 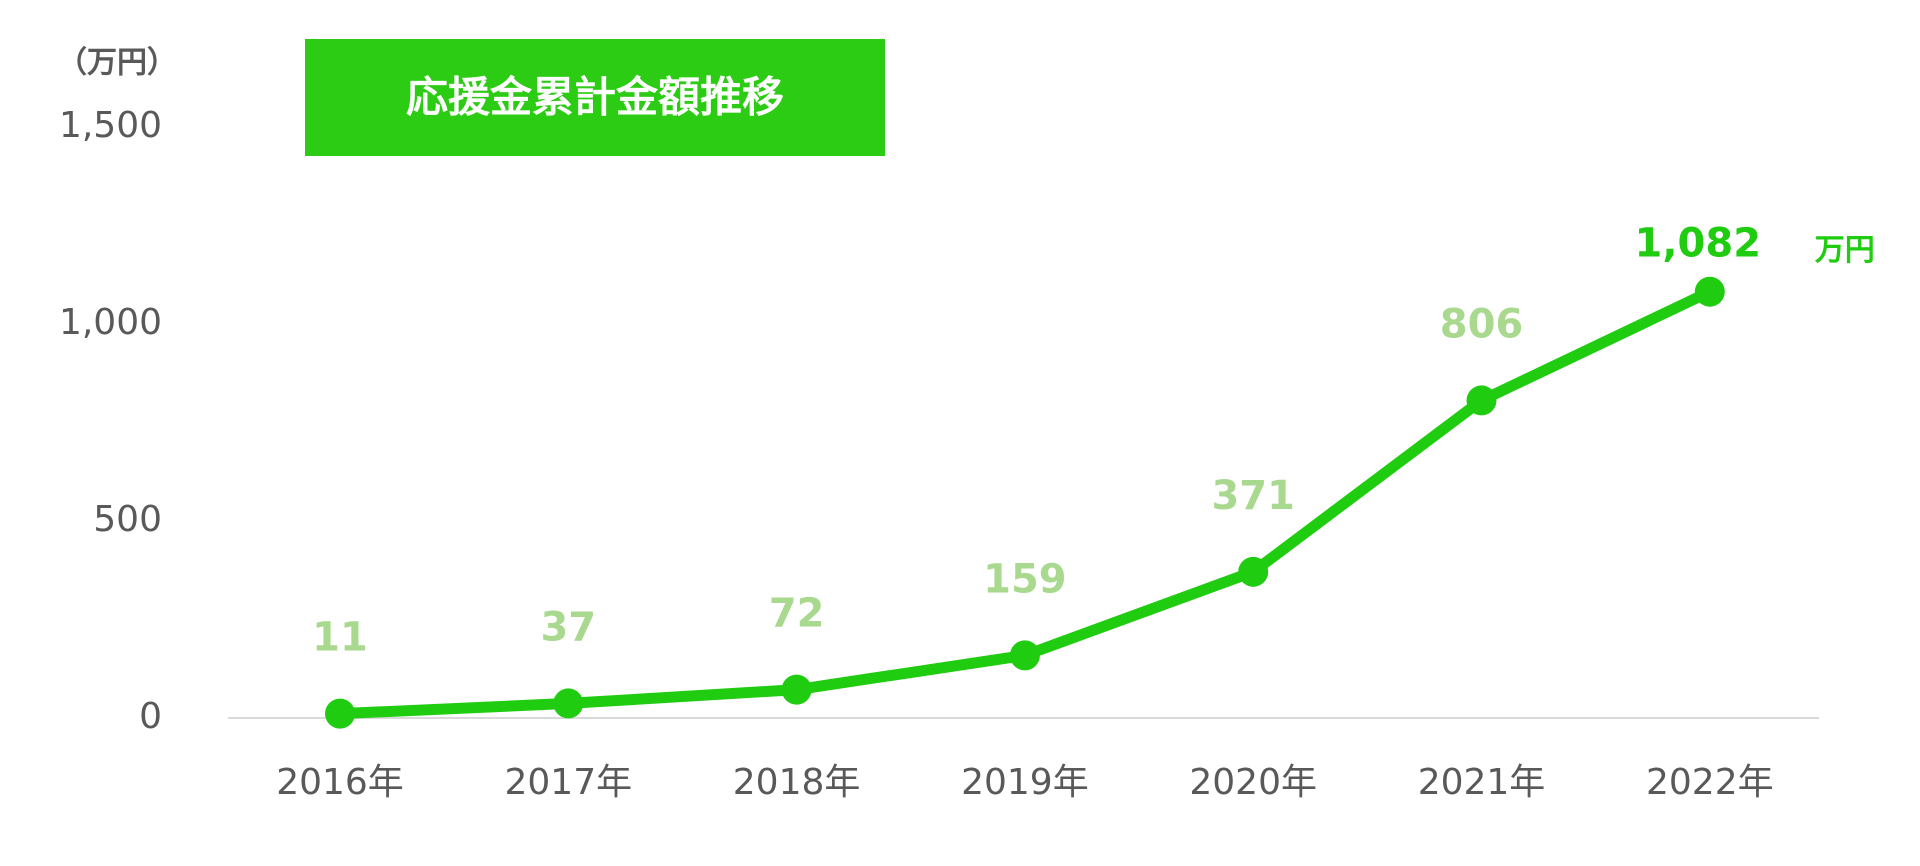 What do you see at coordinates (110, 322) in the screenshot?
I see `y-tick-label: 1,000` at bounding box center [110, 322].